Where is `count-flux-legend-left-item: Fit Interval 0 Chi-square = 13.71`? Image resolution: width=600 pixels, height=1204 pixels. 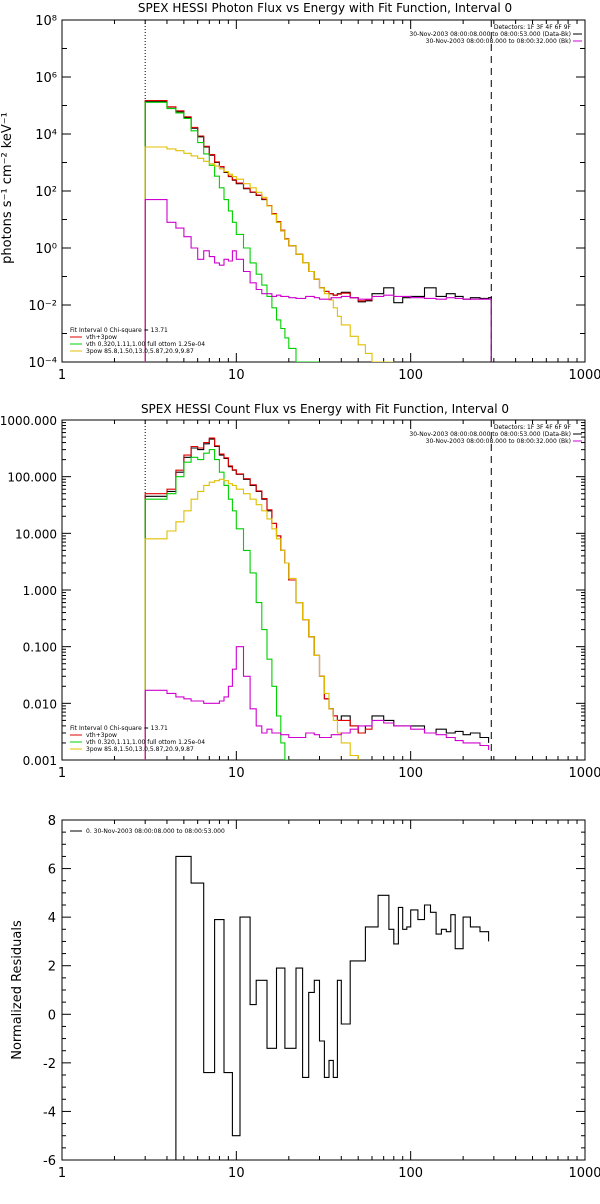
count-flux-legend-left-item: Fit Interval 0 Chi-square = 13.71 is located at coordinates (119, 728).